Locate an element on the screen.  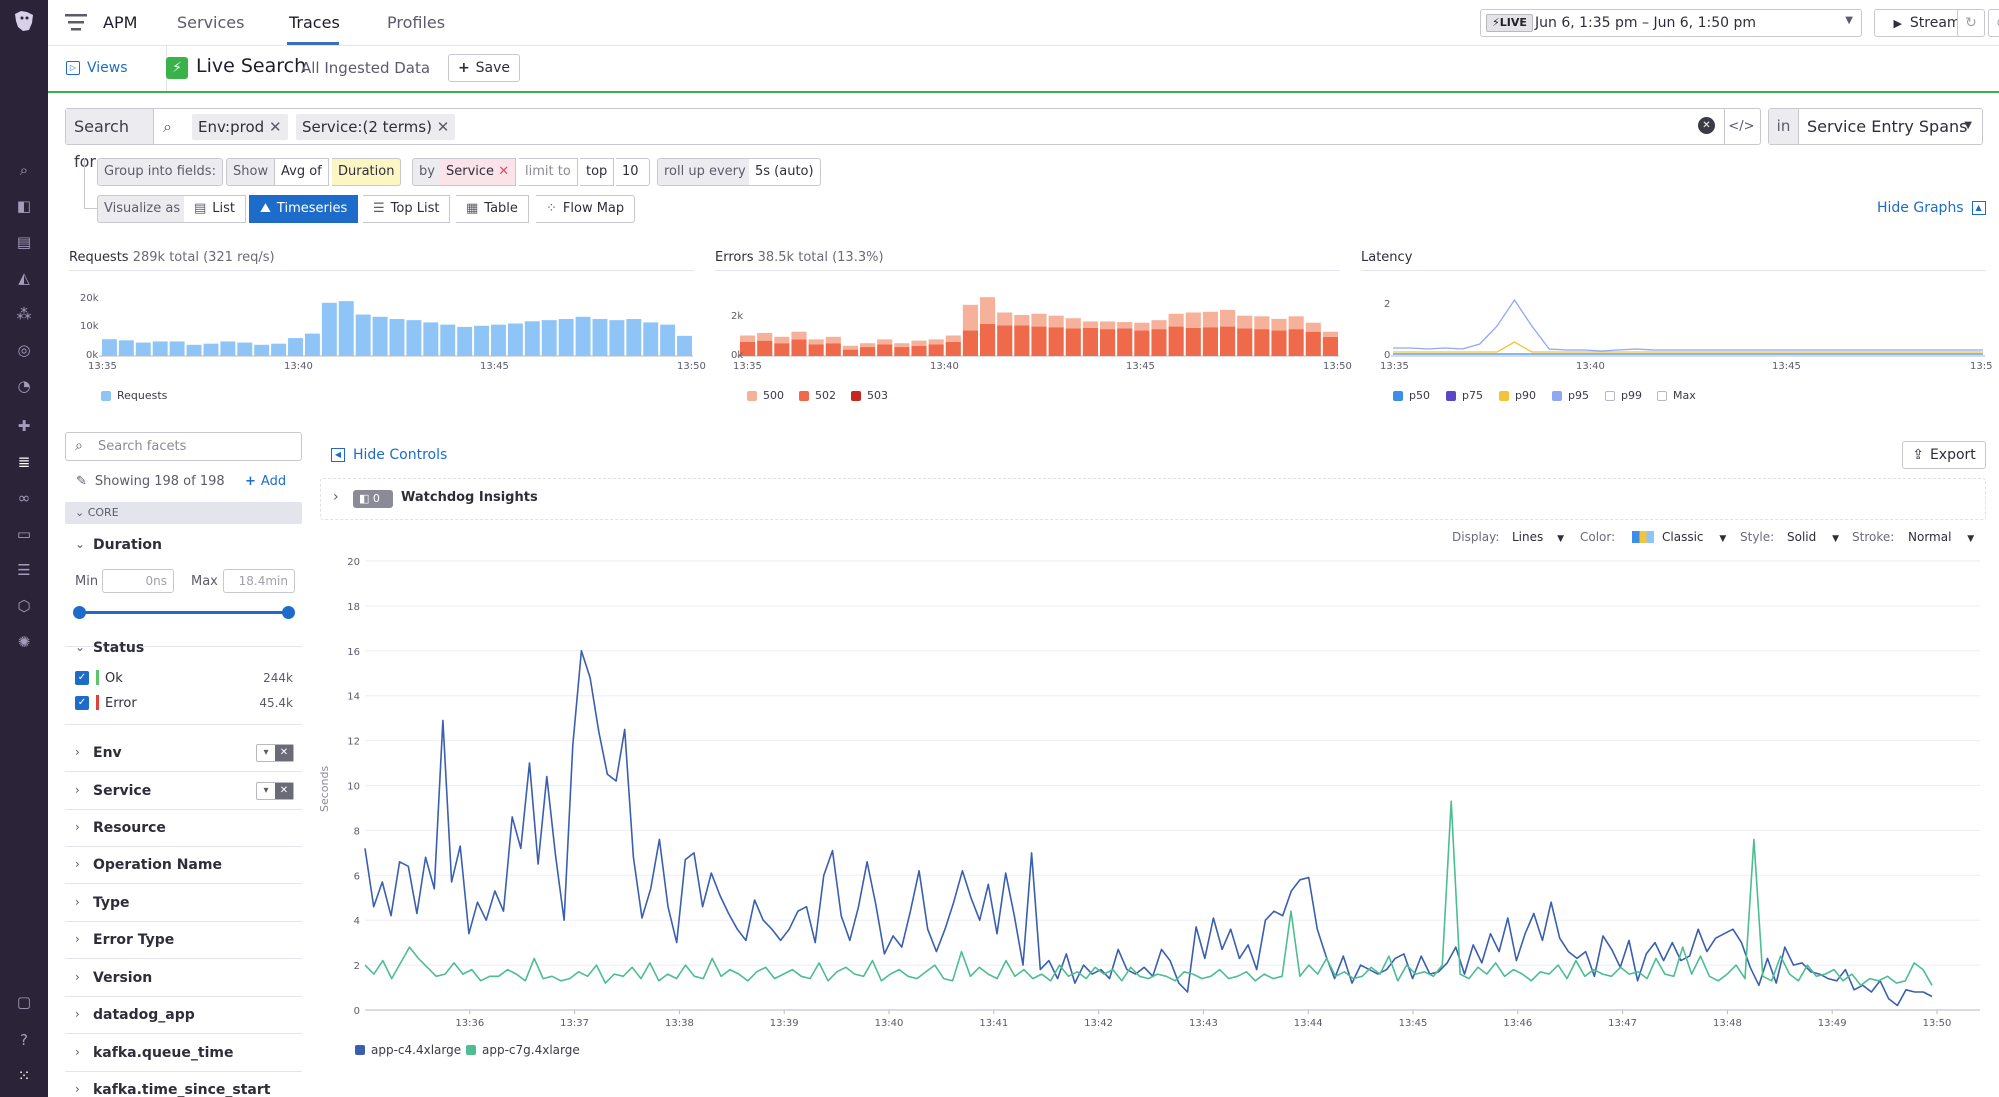
core-section-header: ⌄ CORE is located at coordinates (183, 513).